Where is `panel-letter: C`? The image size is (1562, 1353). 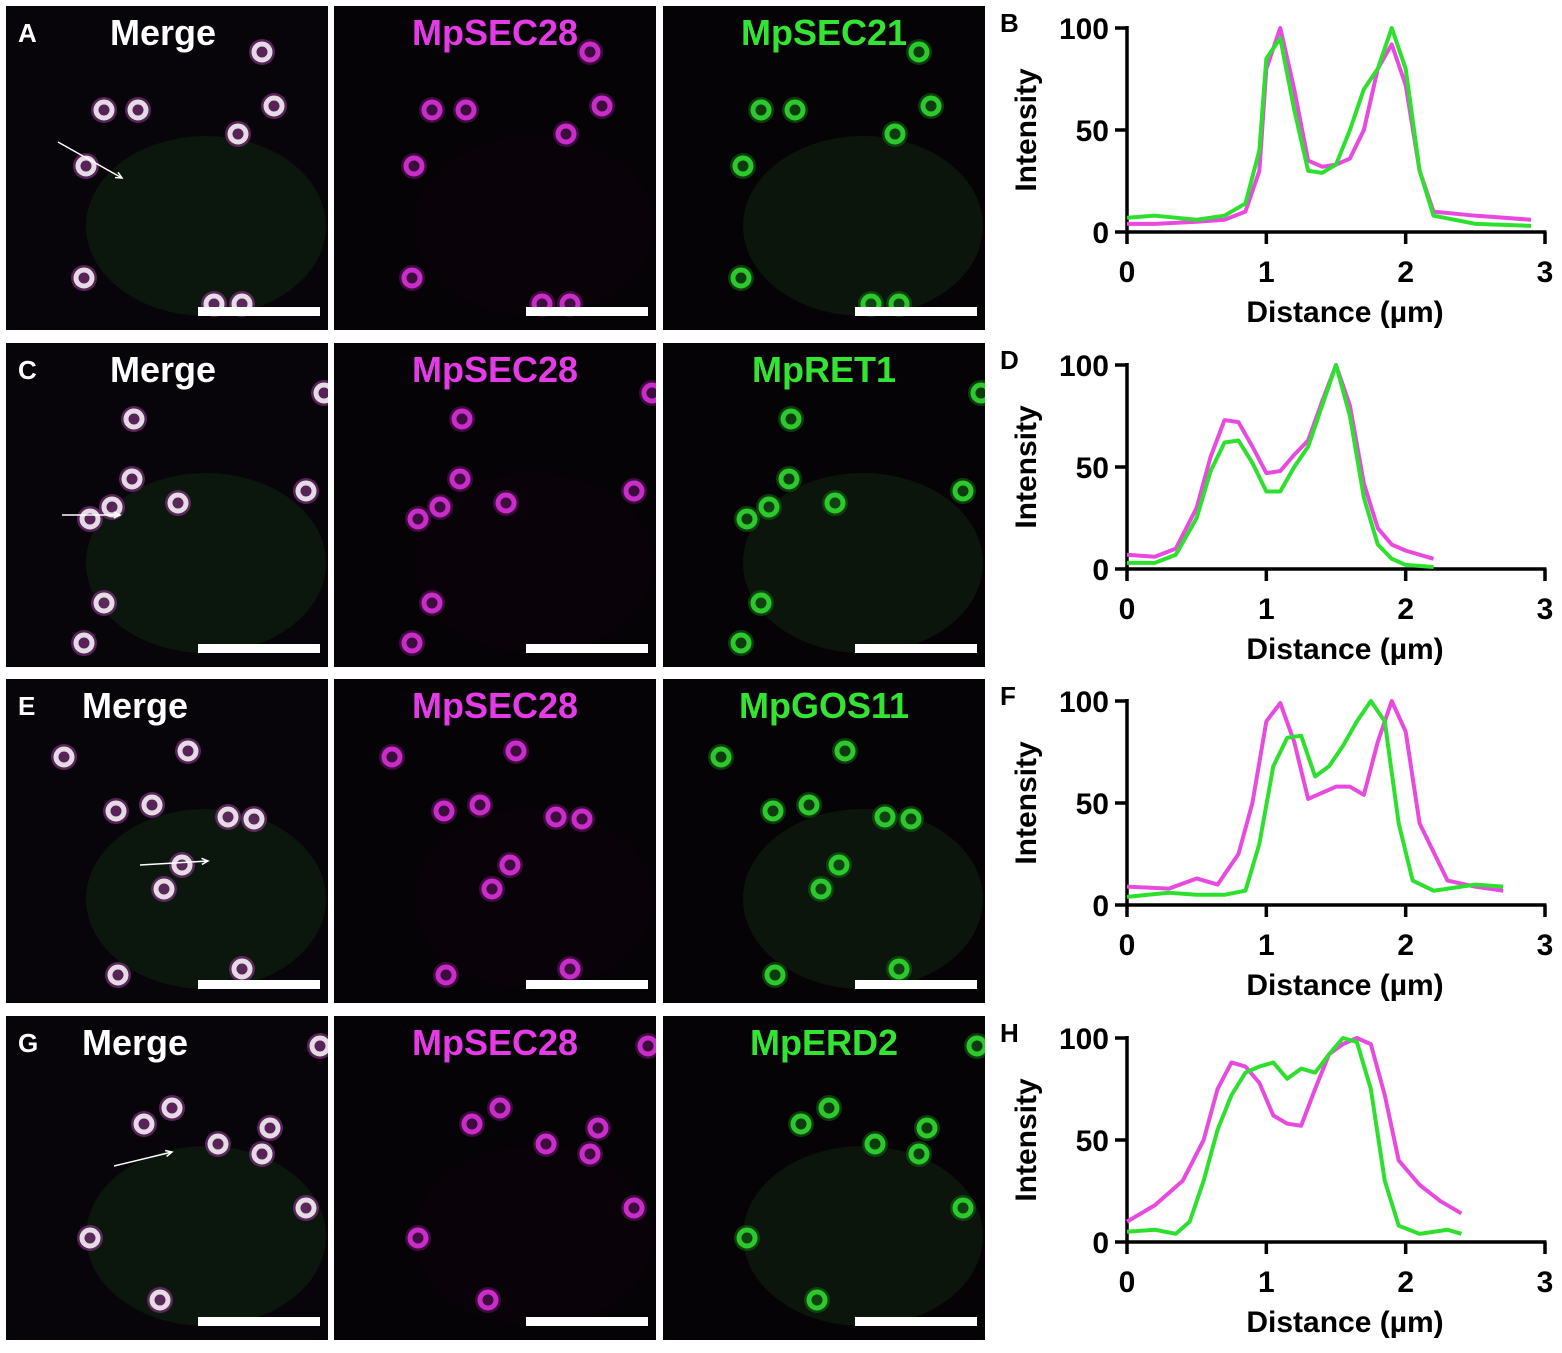
panel-letter: C is located at coordinates (27, 370).